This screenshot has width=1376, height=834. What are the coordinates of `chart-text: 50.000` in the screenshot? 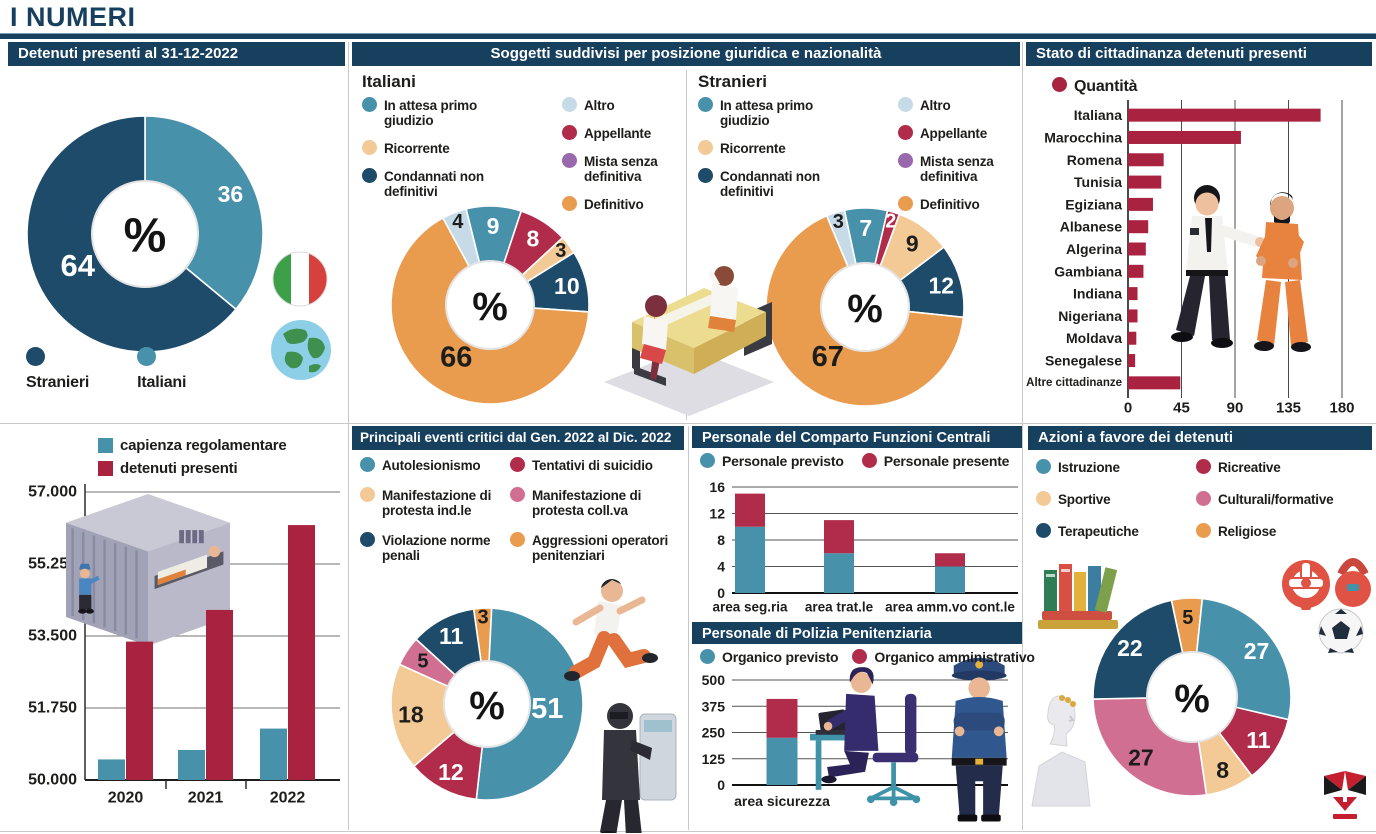 It's located at (52, 780).